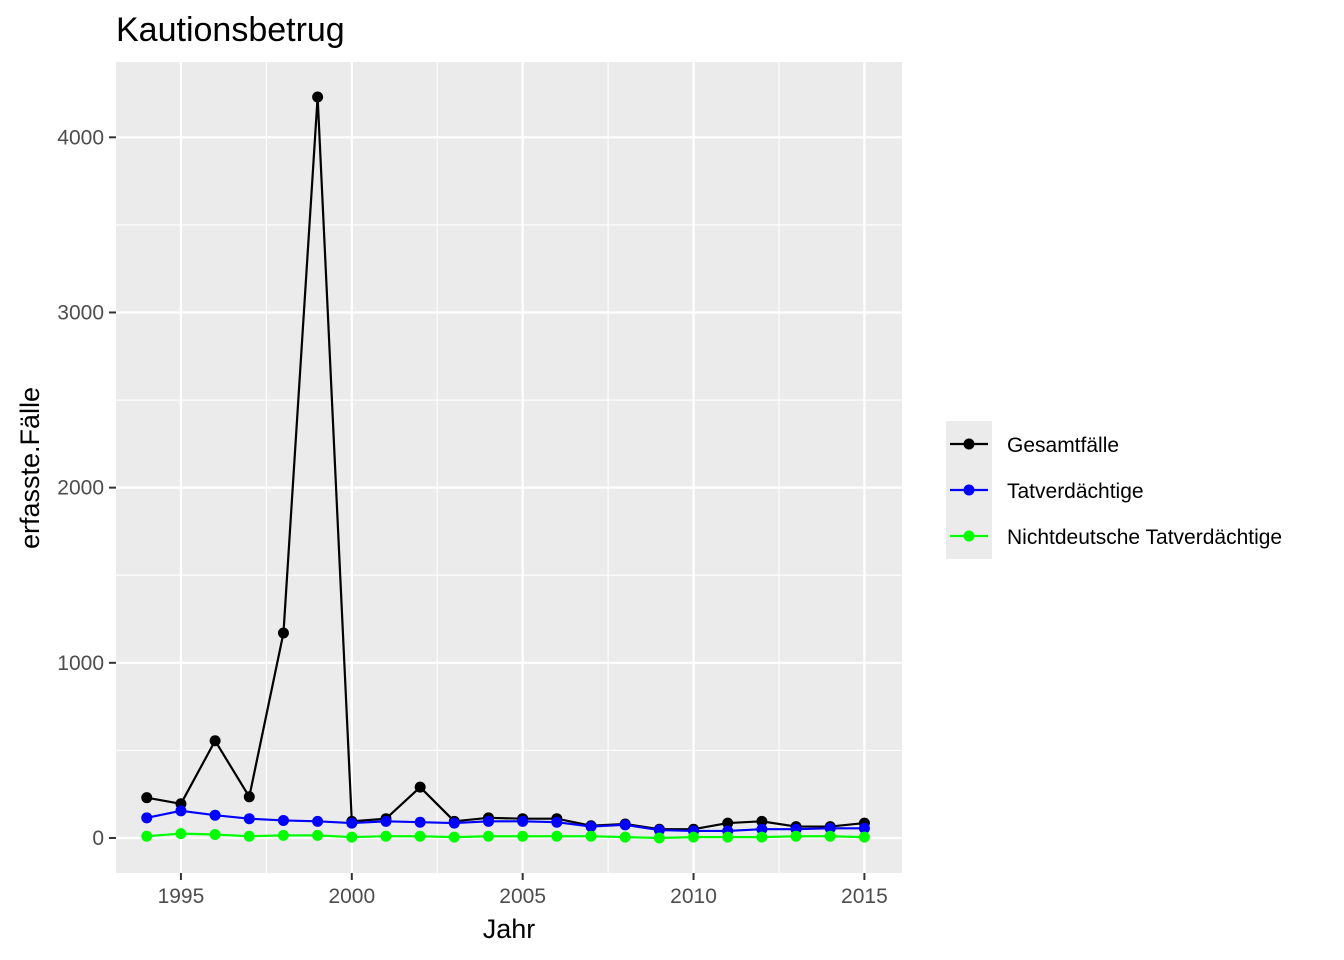  Describe the element at coordinates (864, 896) in the screenshot. I see `x-tick-label: 2015` at that location.